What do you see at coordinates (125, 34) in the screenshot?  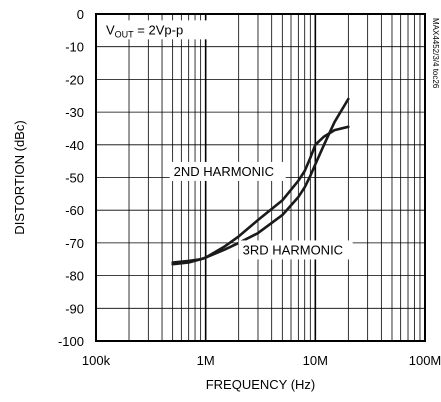 I see `condition-subscript: OUT` at bounding box center [125, 34].